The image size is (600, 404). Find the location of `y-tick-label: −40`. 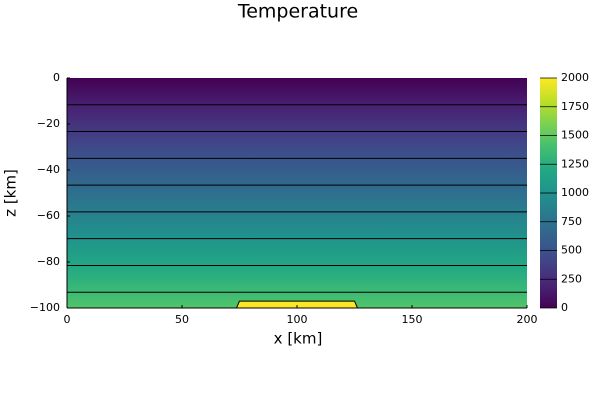

y-tick-label: −40 is located at coordinates (48, 169).